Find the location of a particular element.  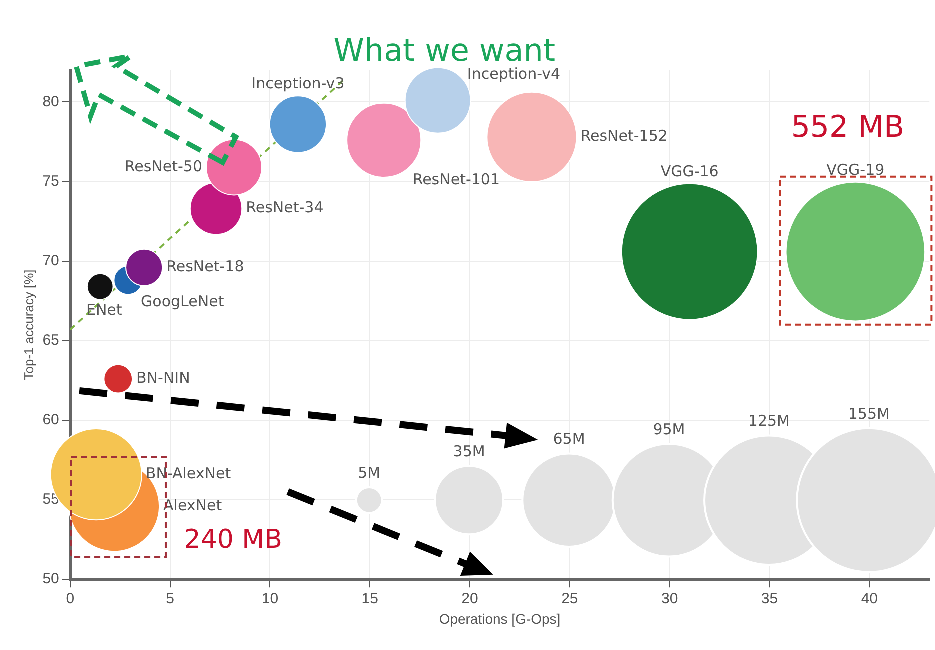

x-tick-label: 15 is located at coordinates (370, 599).